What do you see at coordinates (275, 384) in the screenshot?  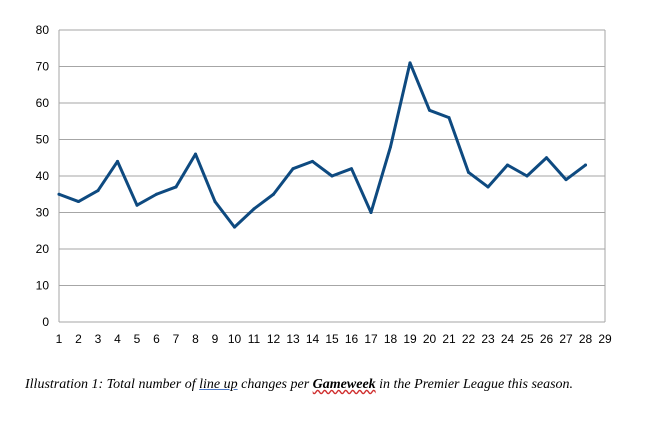 I see `caption-middle: changes per` at bounding box center [275, 384].